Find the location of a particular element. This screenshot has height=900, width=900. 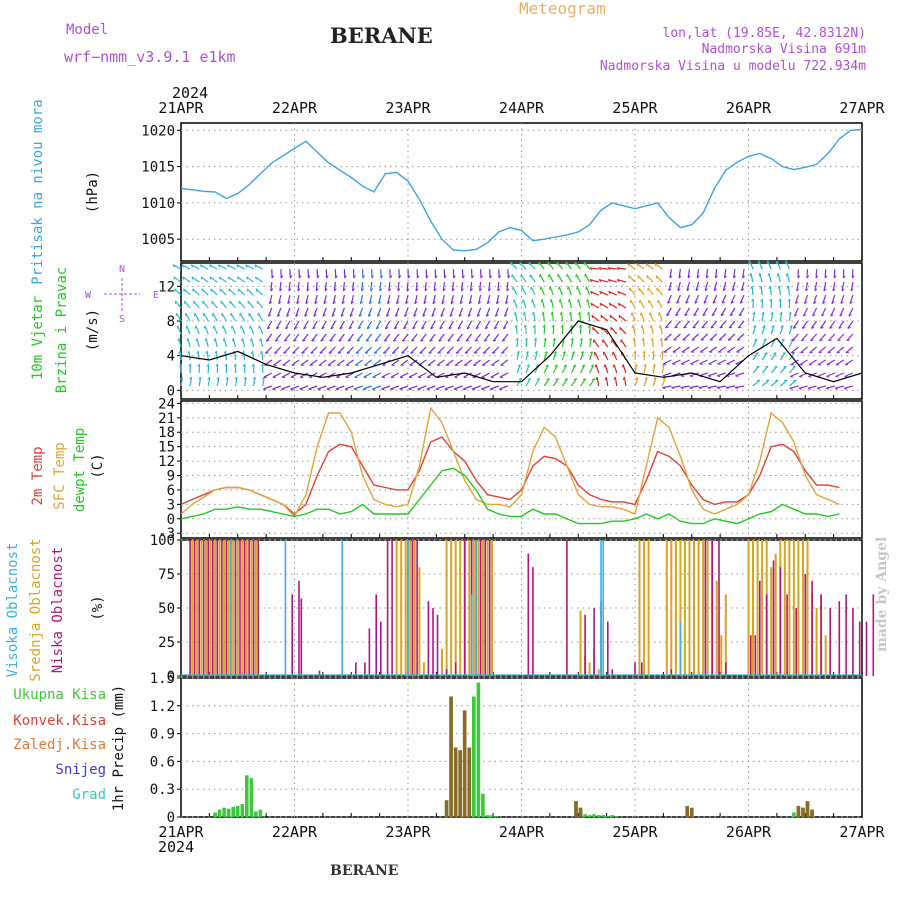

station-title: BERANE is located at coordinates (381, 35).